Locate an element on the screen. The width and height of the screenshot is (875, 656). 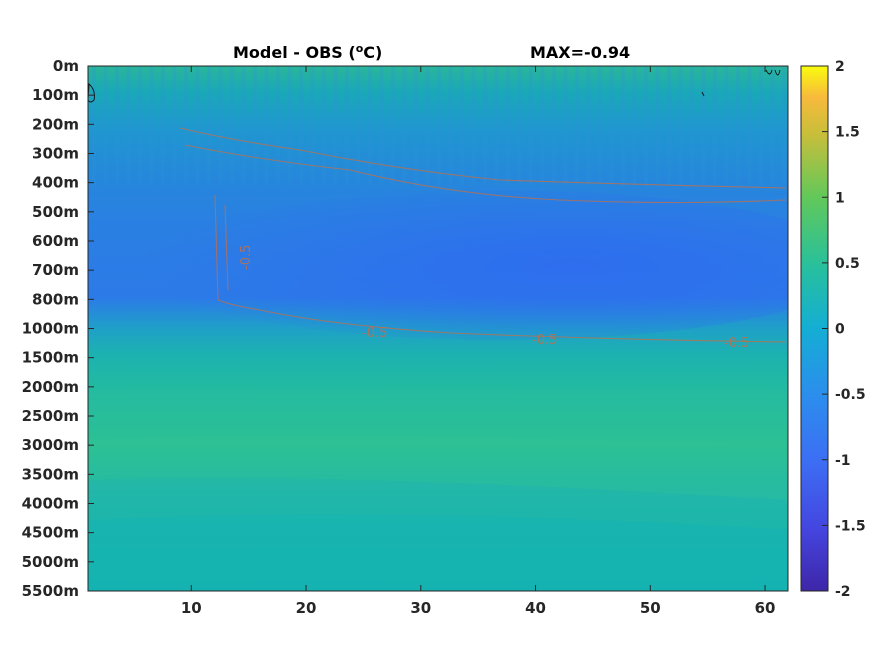
y-tick-label: 1000m is located at coordinates (50, 329).